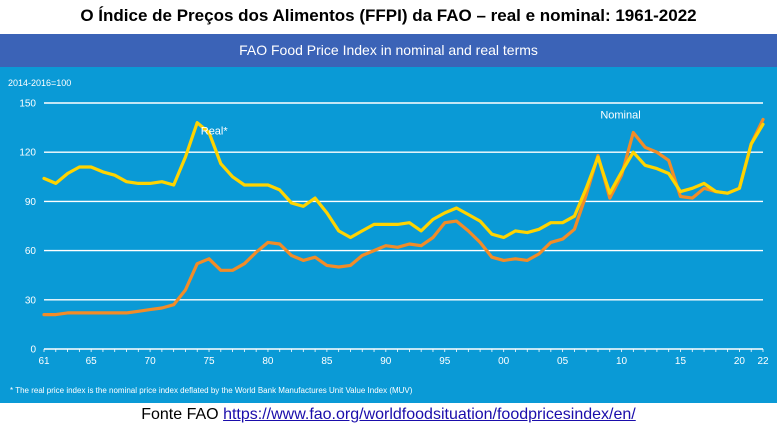 This screenshot has width=777, height=432. What do you see at coordinates (327, 361) in the screenshot?
I see `x-tick-label: 85` at bounding box center [327, 361].